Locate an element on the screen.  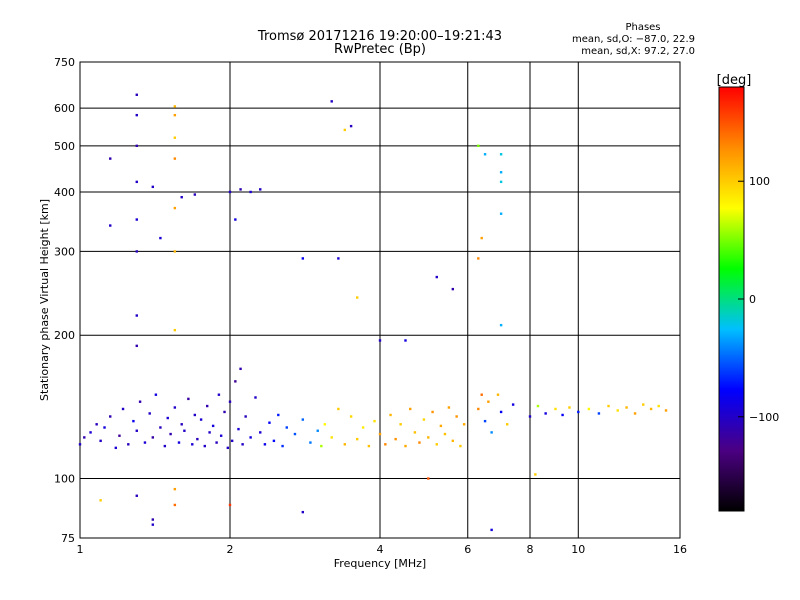
colorbar-tick-label: −100 is located at coordinates (764, 417).